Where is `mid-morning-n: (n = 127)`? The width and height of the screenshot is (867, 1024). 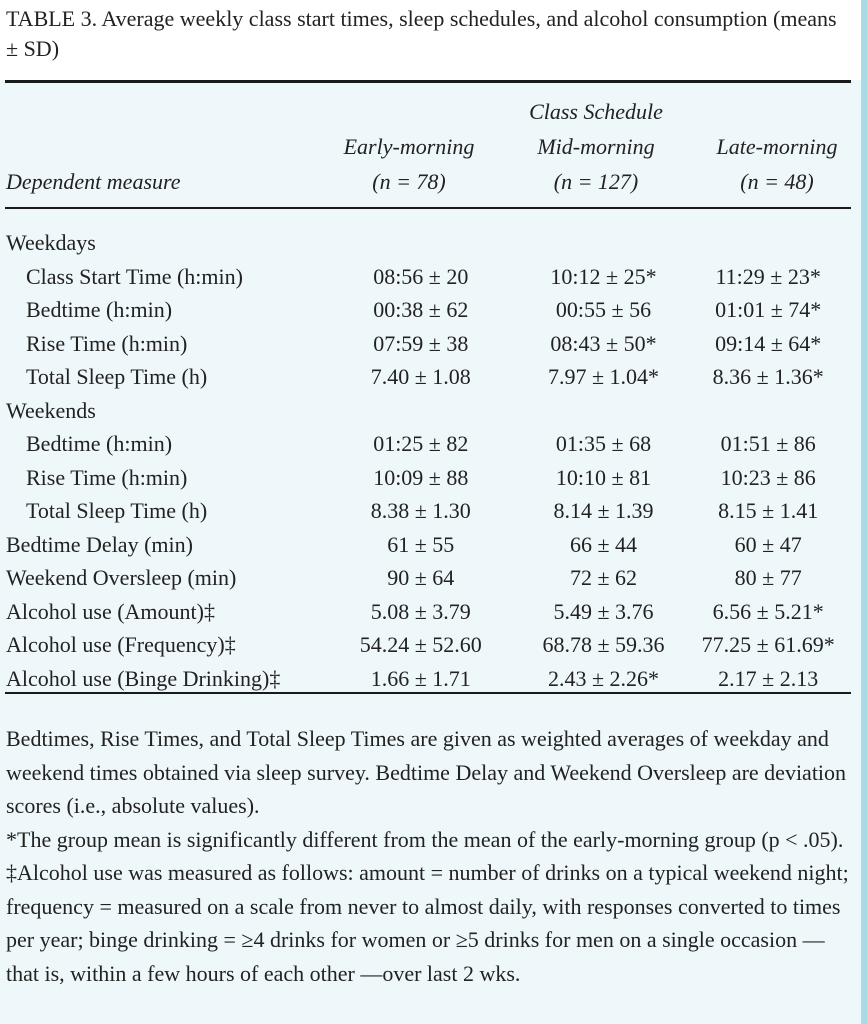
mid-morning-n: (n = 127) is located at coordinates (596, 181).